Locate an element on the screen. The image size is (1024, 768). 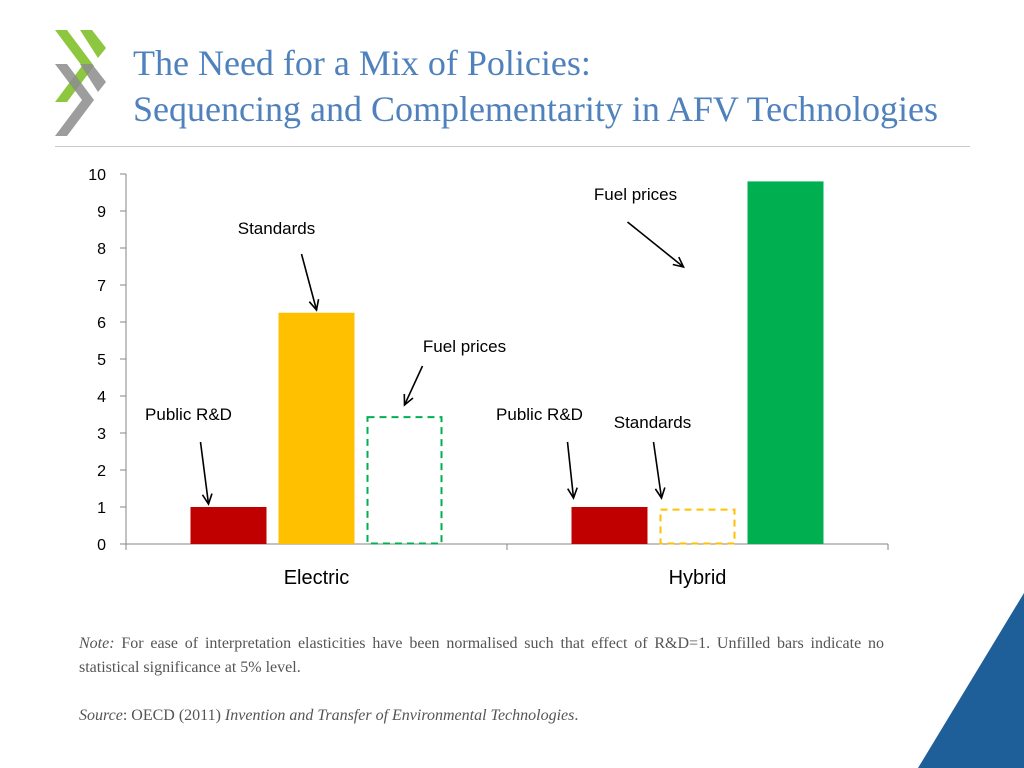
title-line-1: The Need for a Mix of Policies: is located at coordinates (362, 63).